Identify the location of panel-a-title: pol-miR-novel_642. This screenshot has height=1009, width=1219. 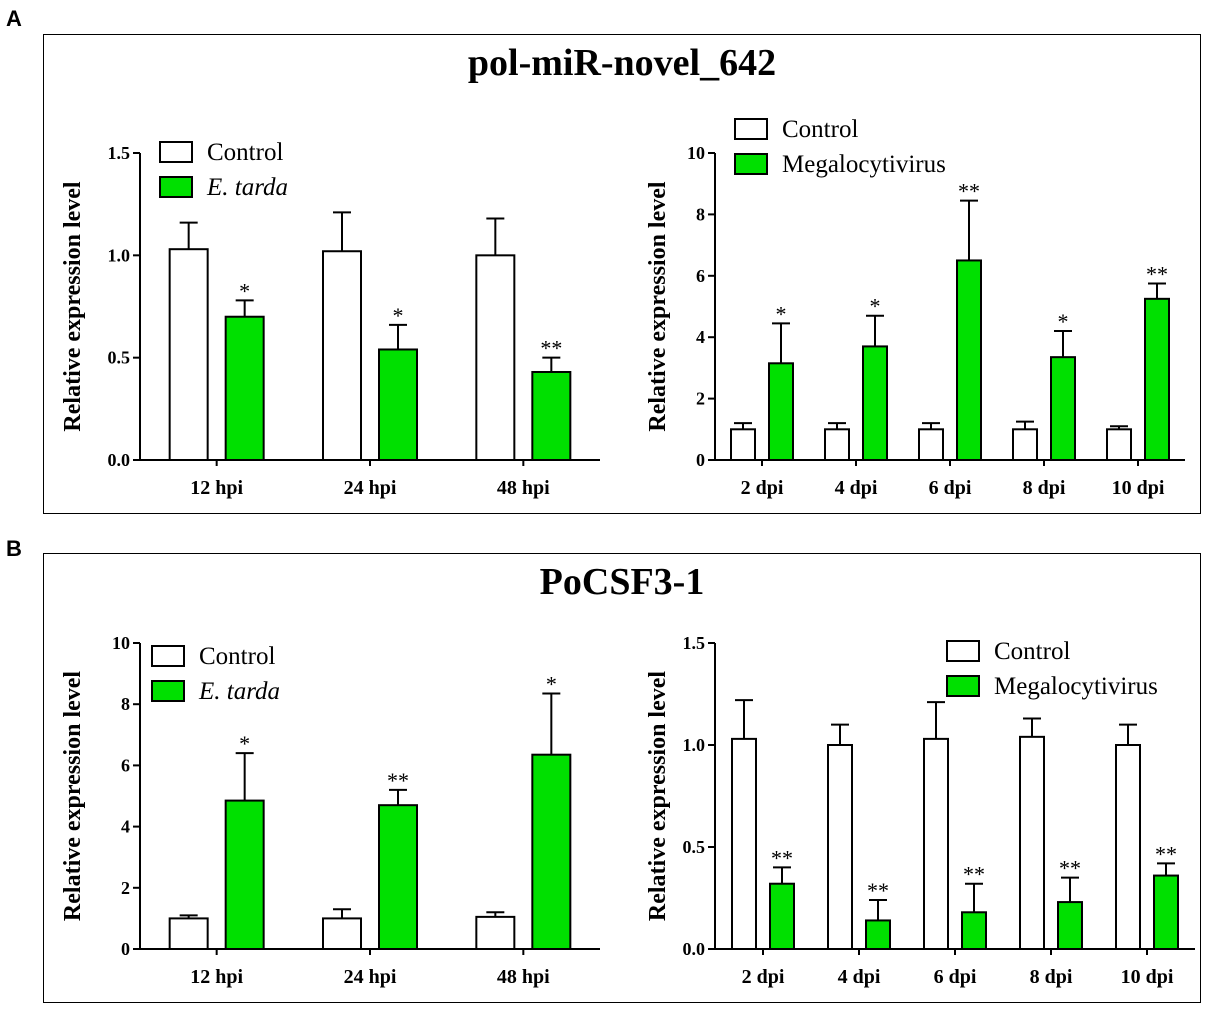
(622, 63).